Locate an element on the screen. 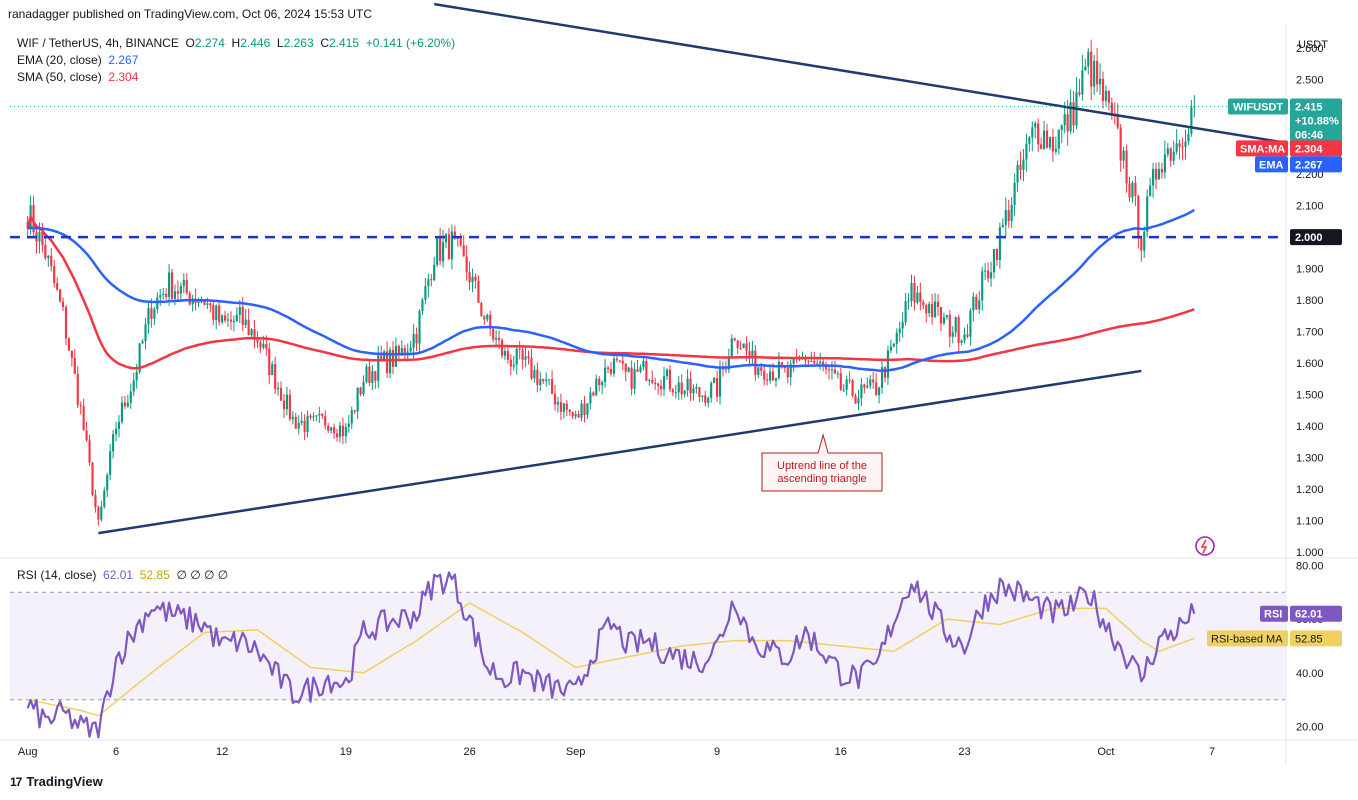 This screenshot has height=800, width=1358. ema-value-tag-text: 2.267 is located at coordinates (1309, 165).